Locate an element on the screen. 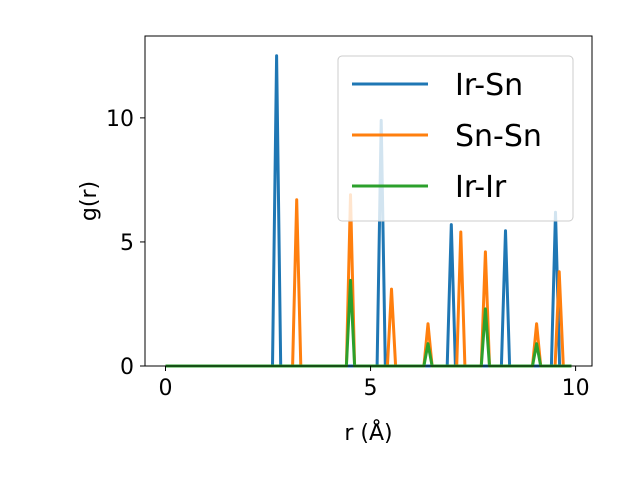 The width and height of the screenshot is (640, 480). y-tick-label: 5 is located at coordinates (127, 243).